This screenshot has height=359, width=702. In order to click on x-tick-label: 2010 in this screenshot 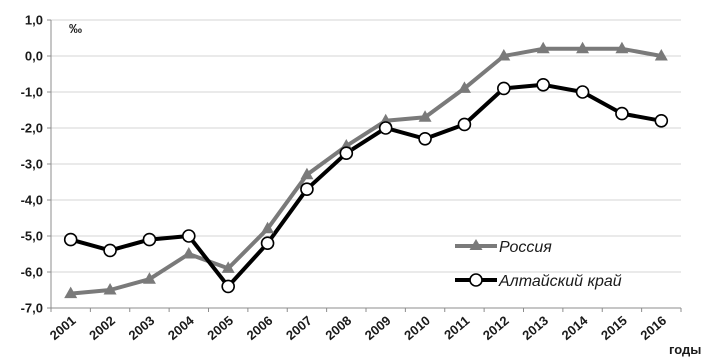, I will do `click(417, 328)`.